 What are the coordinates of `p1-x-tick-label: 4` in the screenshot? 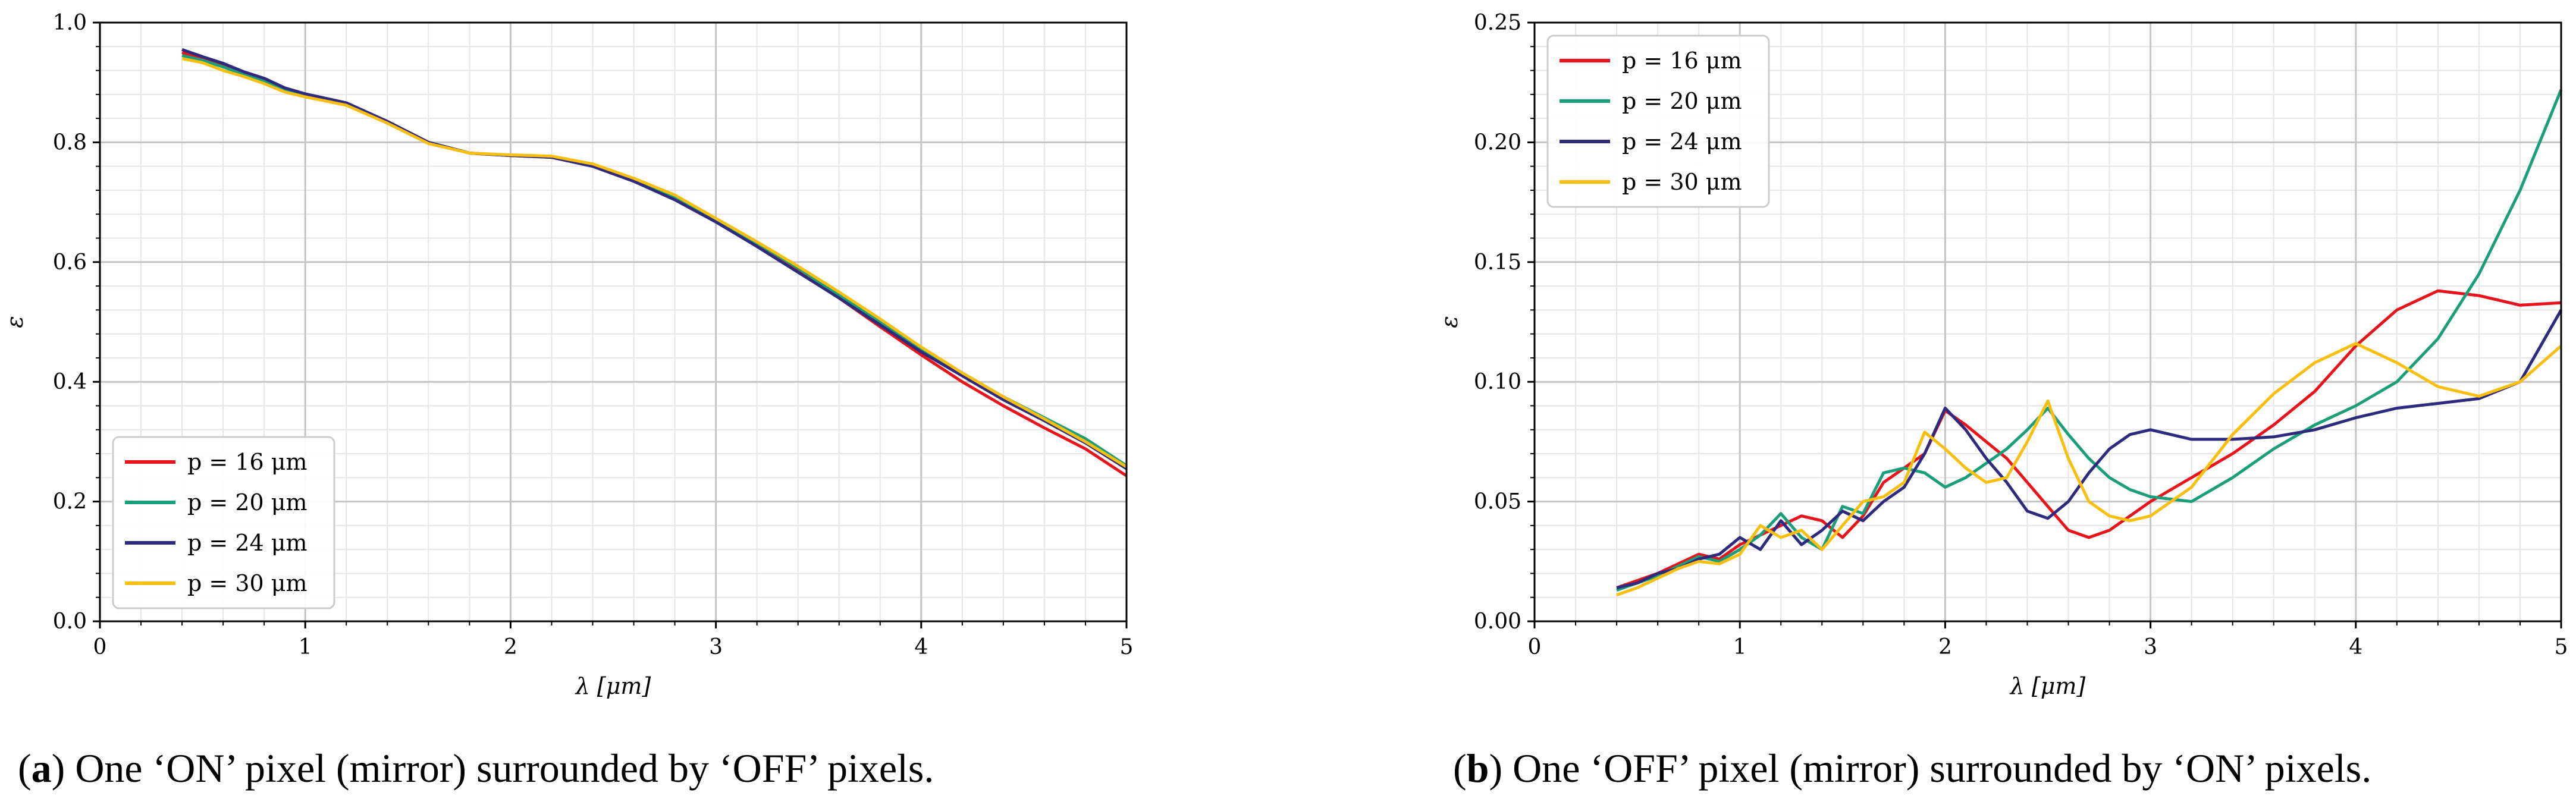 It's located at (2355, 647).